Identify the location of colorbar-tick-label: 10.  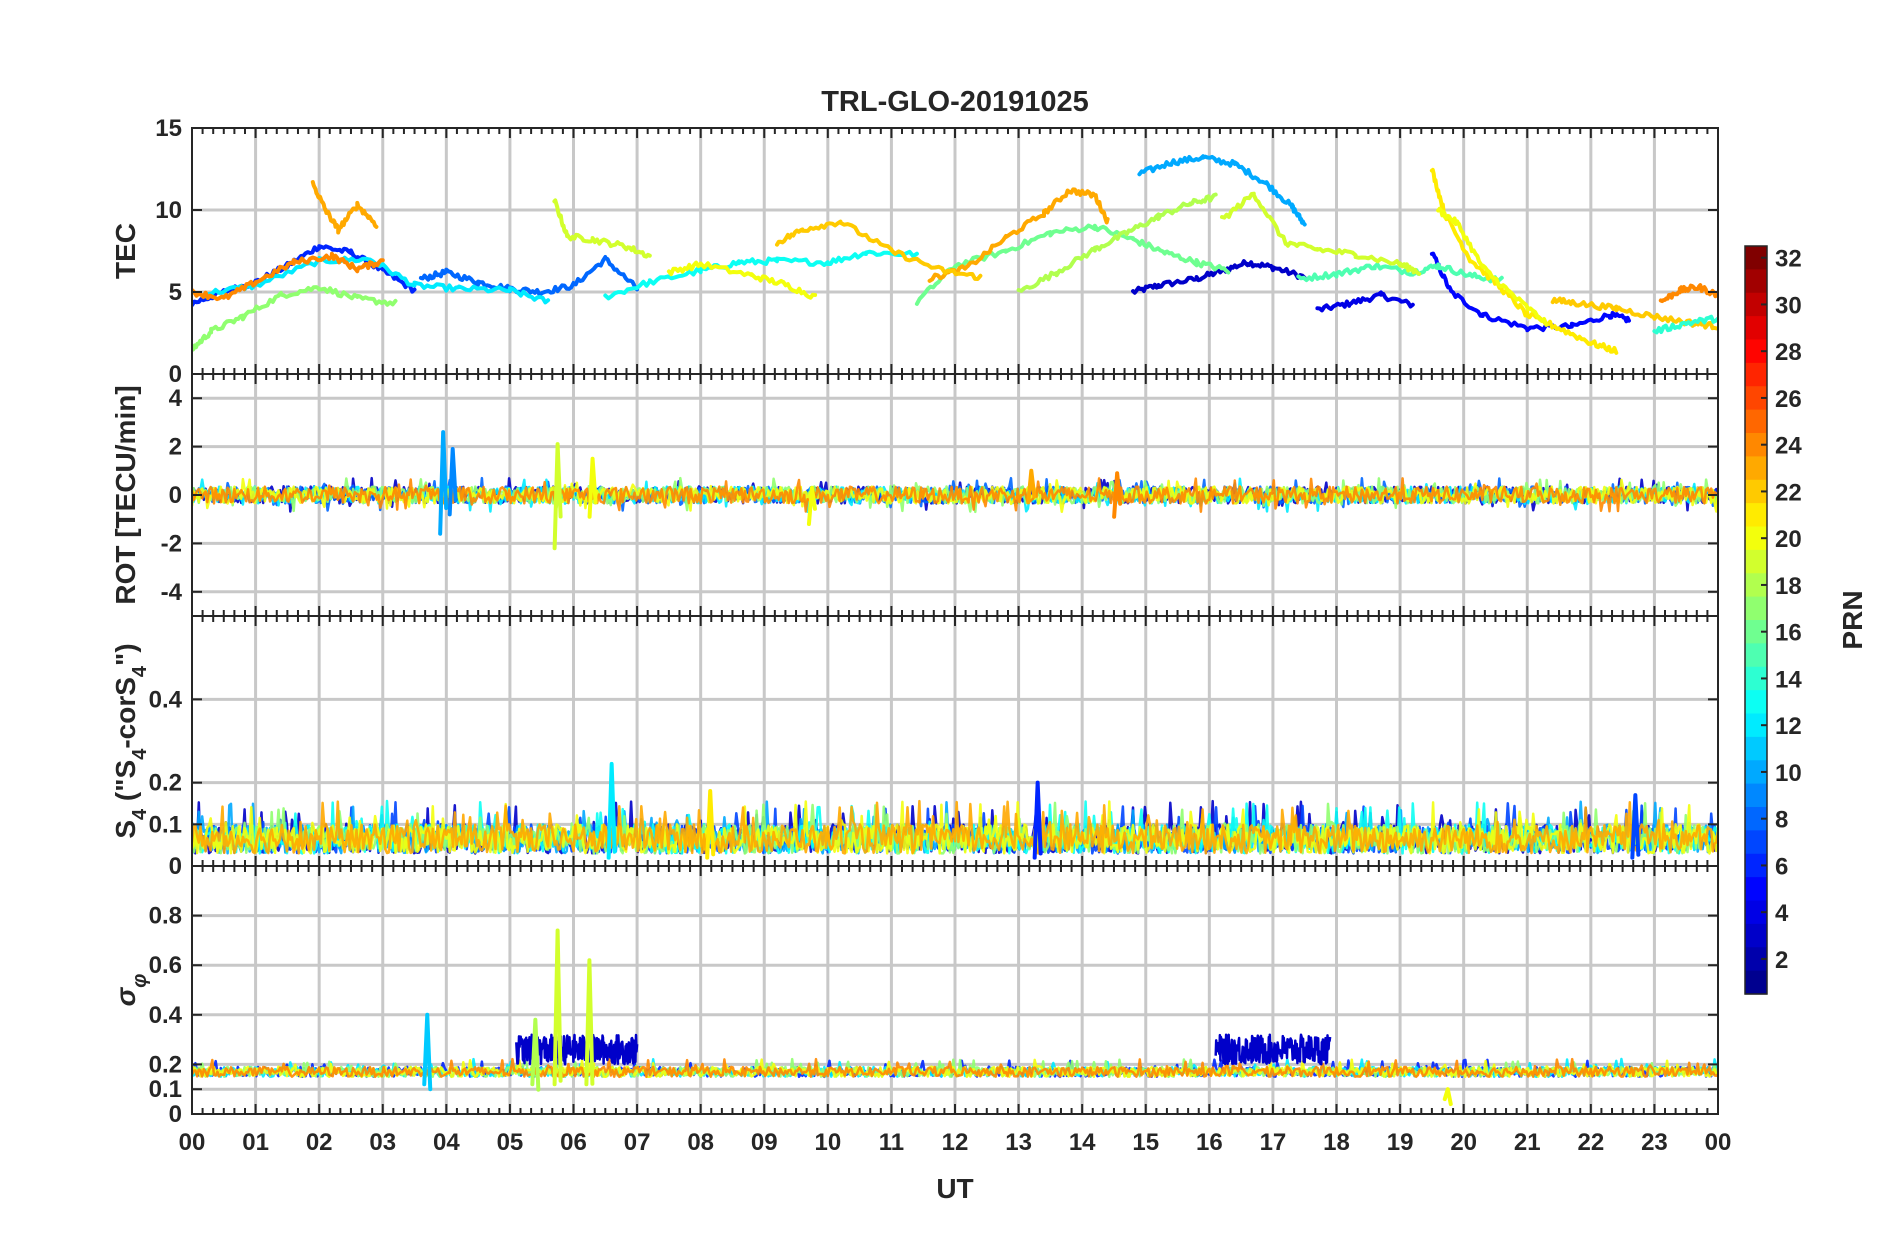
(1788, 773).